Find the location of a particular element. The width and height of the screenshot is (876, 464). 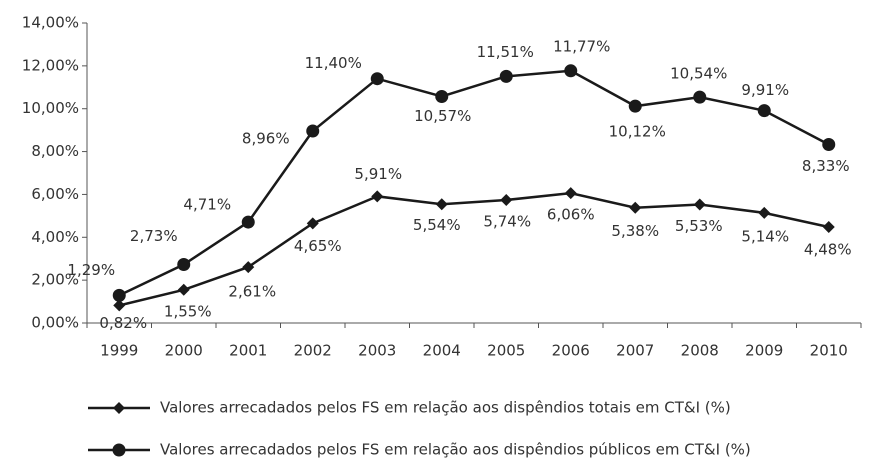

data-label: 4,48% is located at coordinates (828, 250).